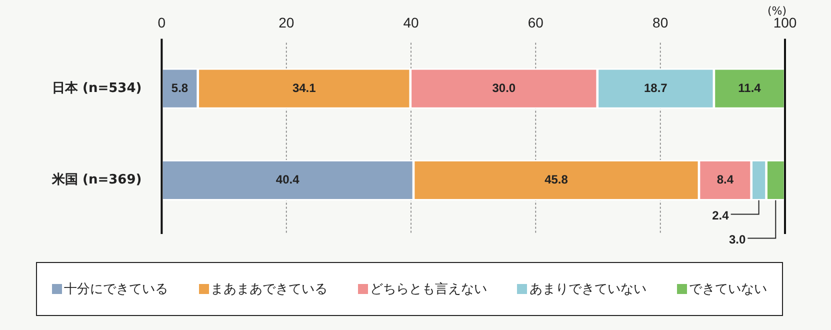 This screenshot has width=831, height=330. Describe the element at coordinates (304, 87) in the screenshot. I see `data-label: 34.1` at that location.